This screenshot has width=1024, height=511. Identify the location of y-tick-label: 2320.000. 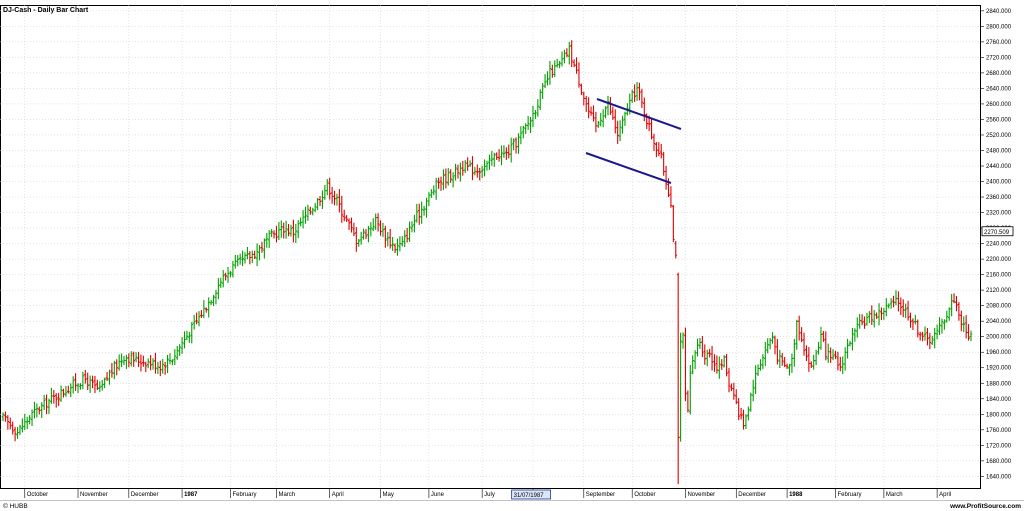
(999, 214).